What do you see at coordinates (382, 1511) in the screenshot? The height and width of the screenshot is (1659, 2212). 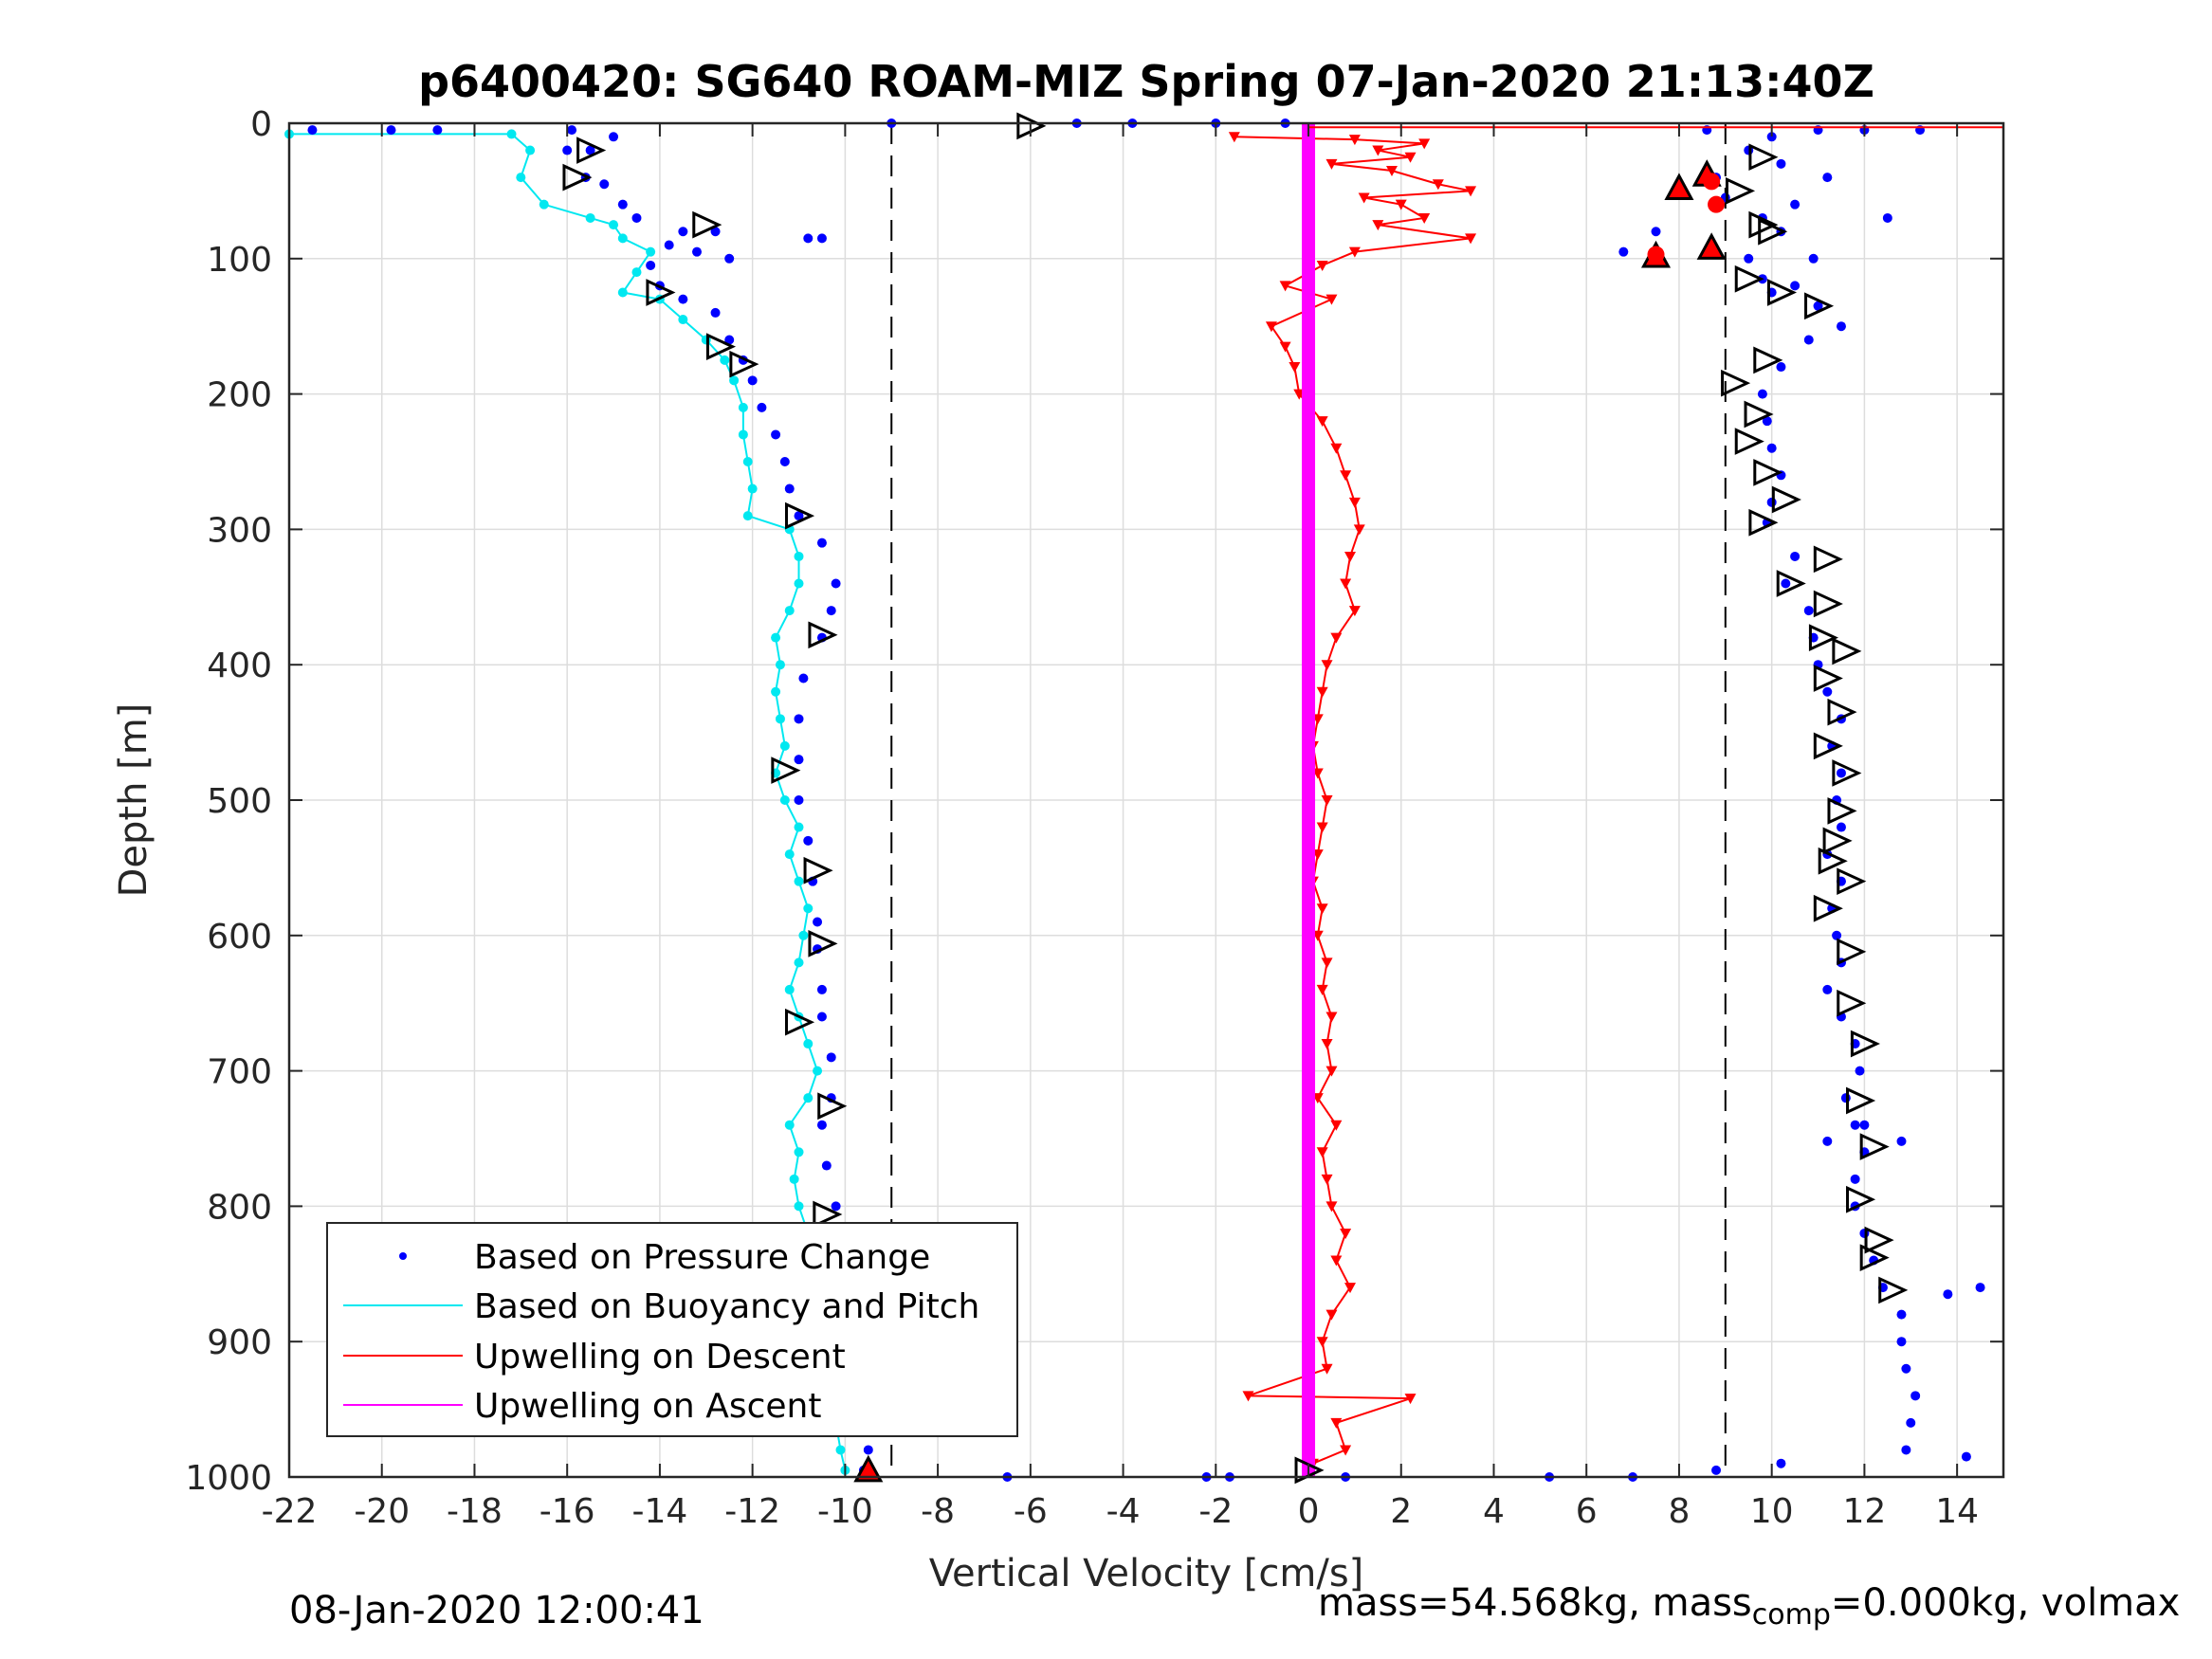 I see `x-tick-label: -20` at bounding box center [382, 1511].